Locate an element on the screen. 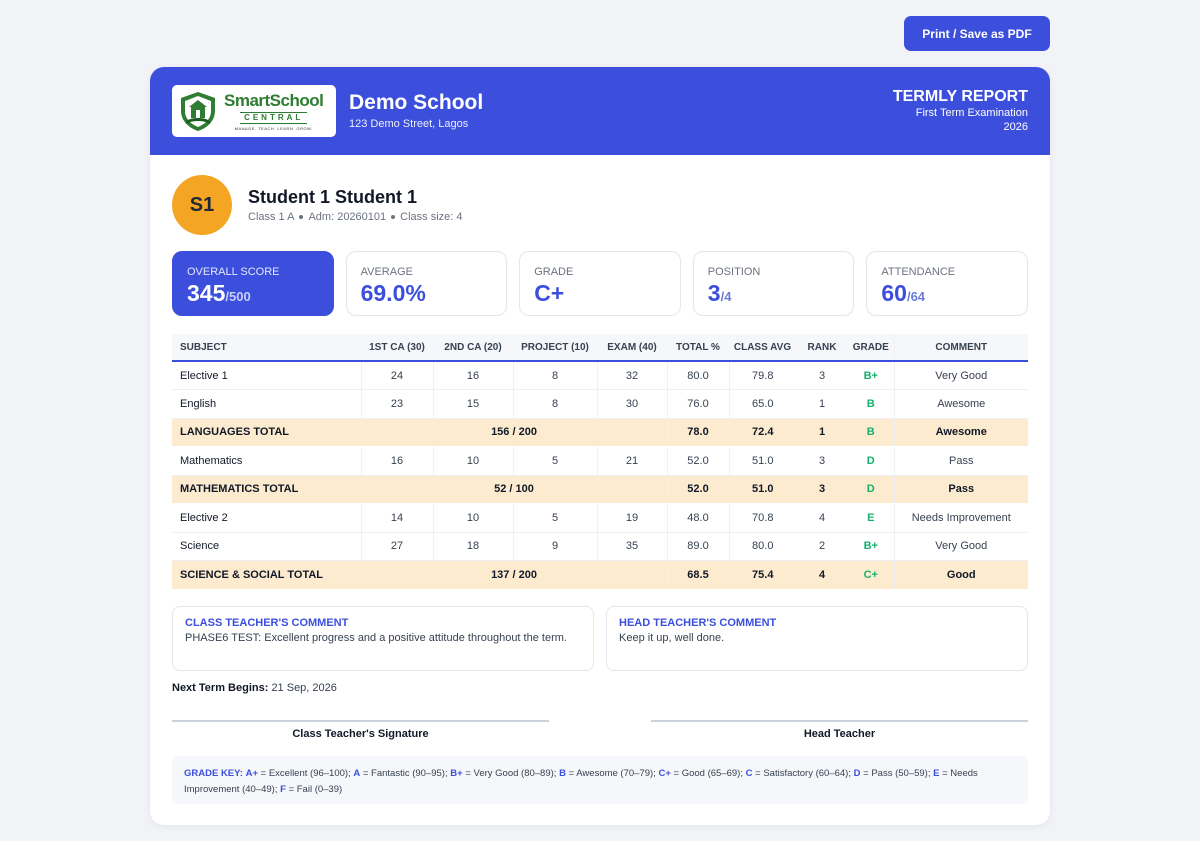  table-cell: 10 is located at coordinates (473, 461).